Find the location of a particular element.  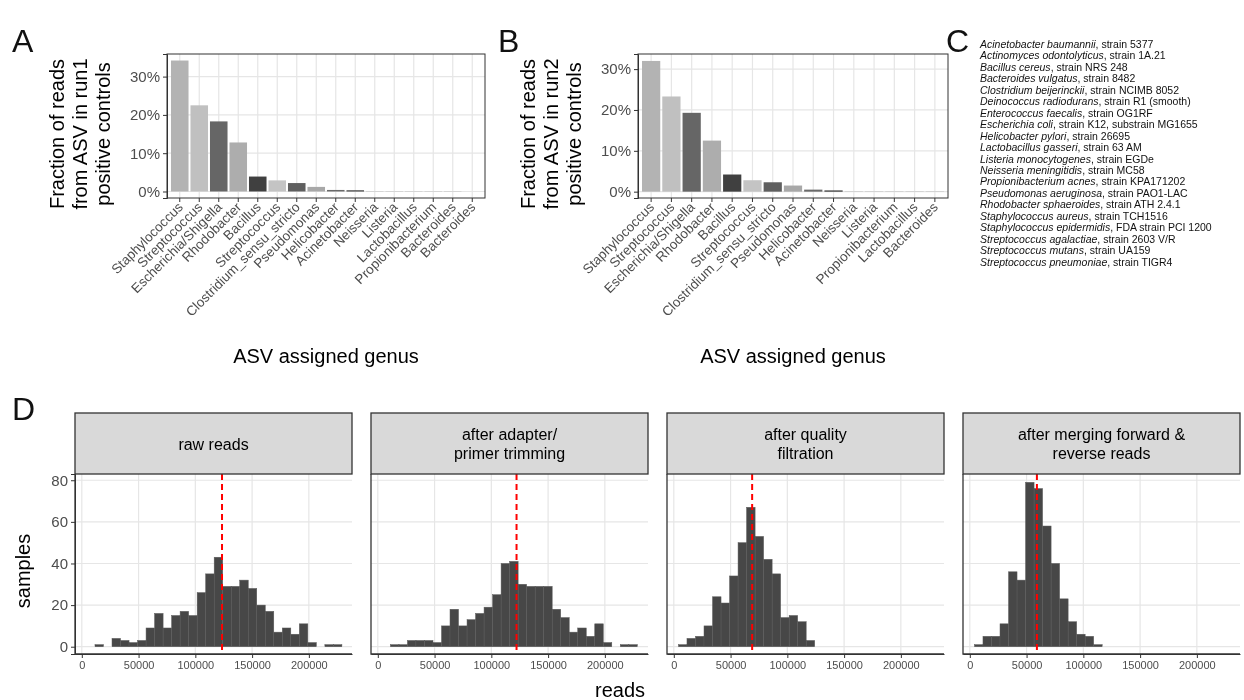

text: Enterococcus faecalis, strain OG1RF is located at coordinates (1066, 112).